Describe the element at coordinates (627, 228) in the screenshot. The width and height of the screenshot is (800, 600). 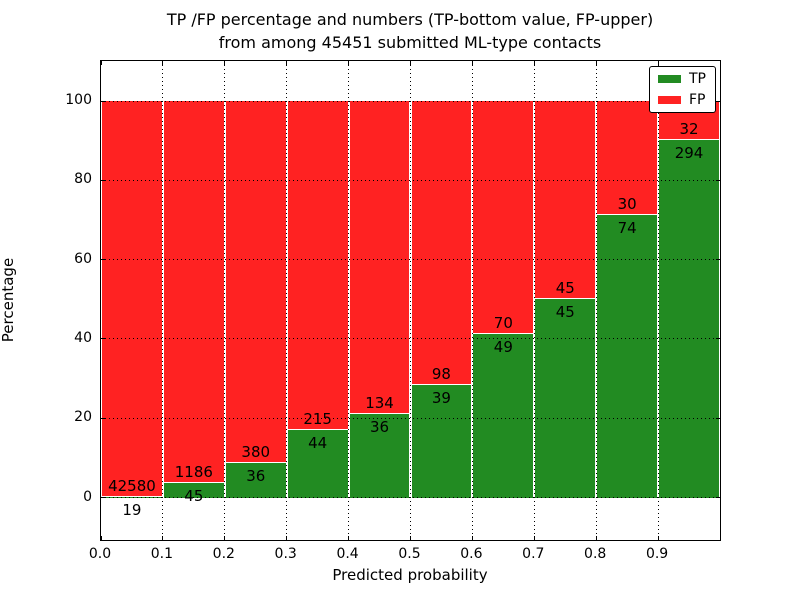
I see `bar-count-tp: 74` at that location.